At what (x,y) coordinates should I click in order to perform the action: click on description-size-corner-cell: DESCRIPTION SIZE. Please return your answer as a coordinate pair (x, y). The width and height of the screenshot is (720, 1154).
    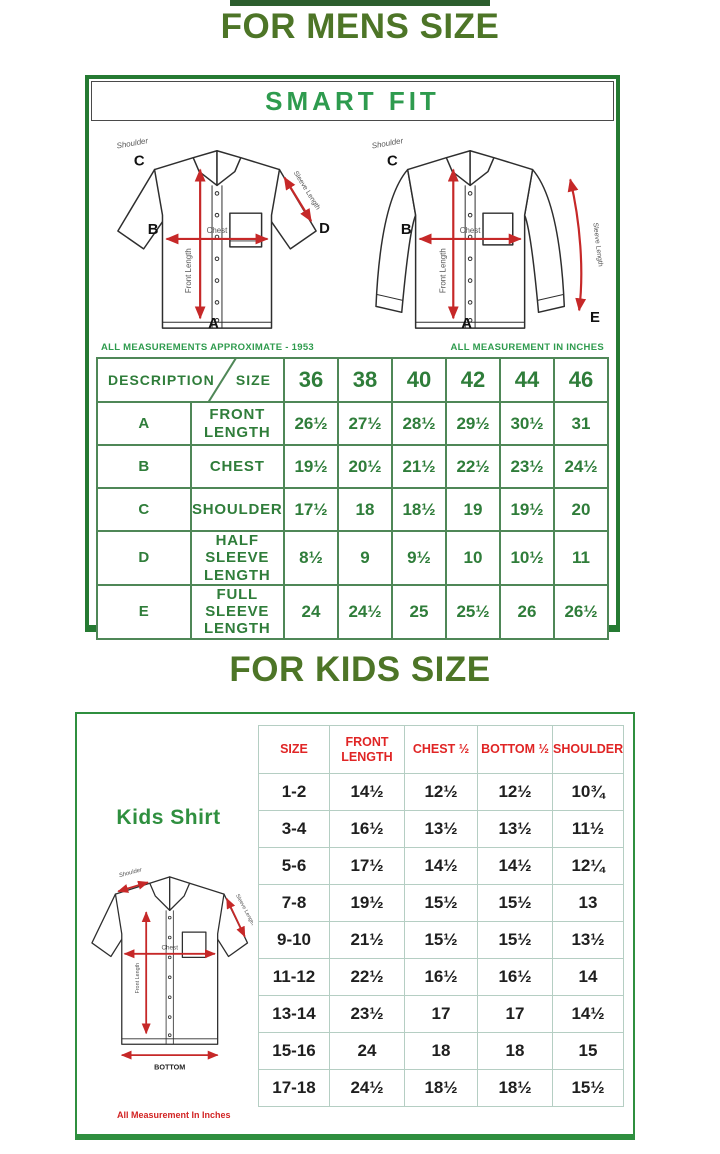
    Looking at the image, I should click on (190, 380).